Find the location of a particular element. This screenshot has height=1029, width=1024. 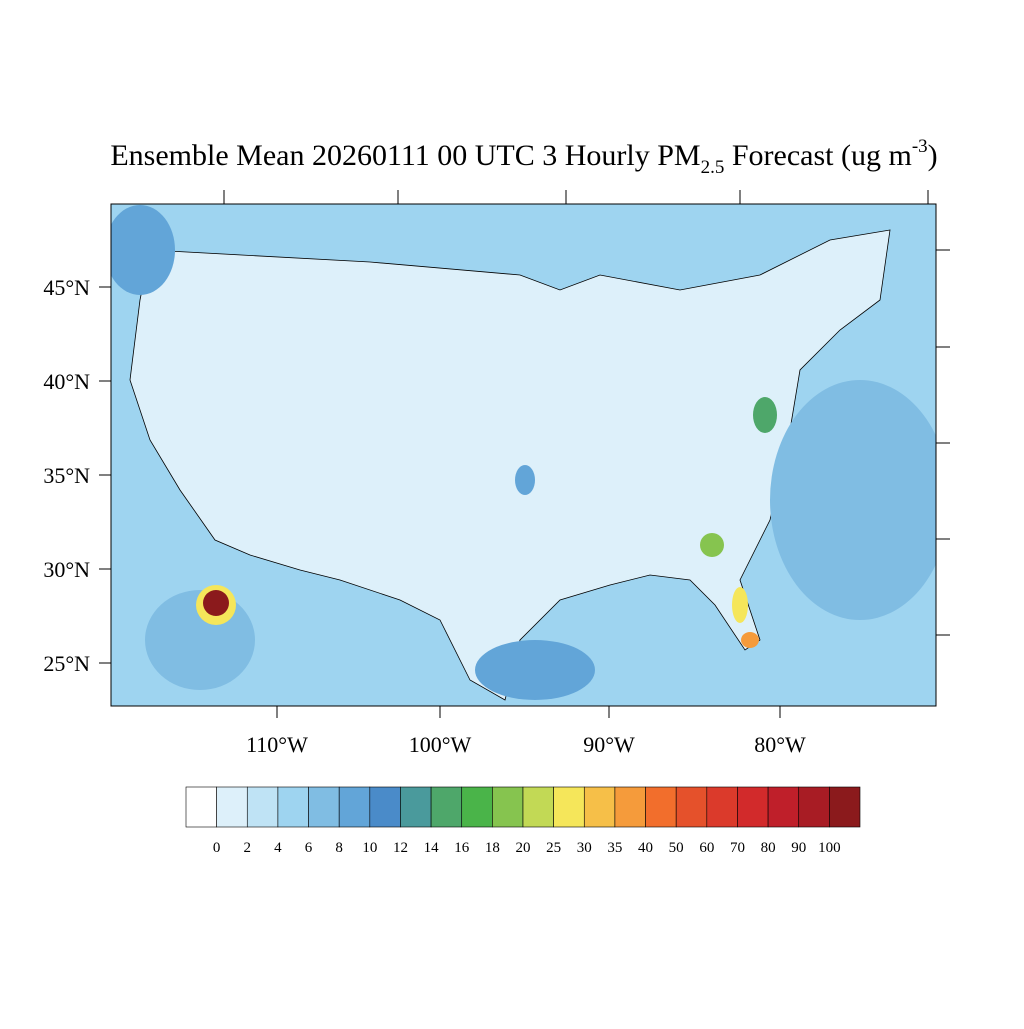

colorbar-label: 40 is located at coordinates (645, 848).